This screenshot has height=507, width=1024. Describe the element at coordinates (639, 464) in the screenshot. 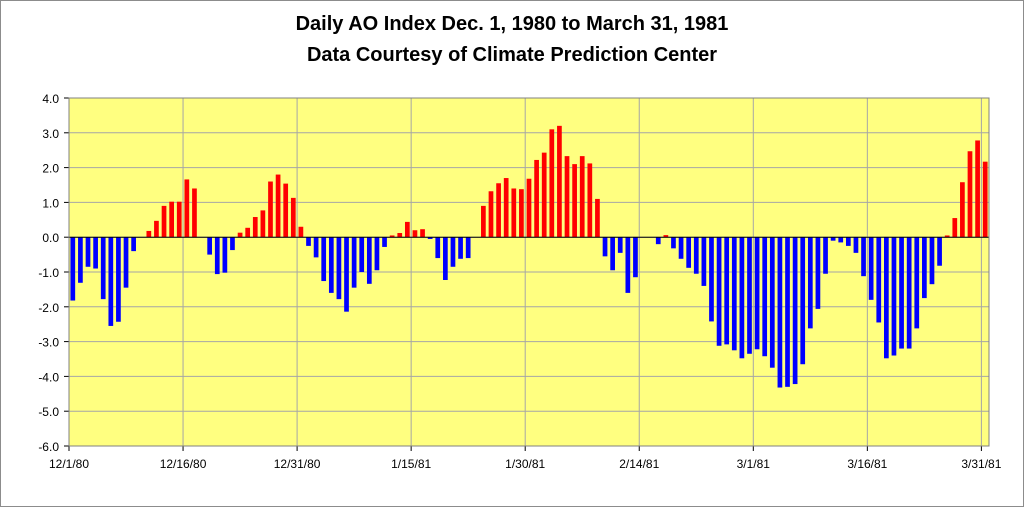

I see `x-tick-label: 2/14/81` at that location.